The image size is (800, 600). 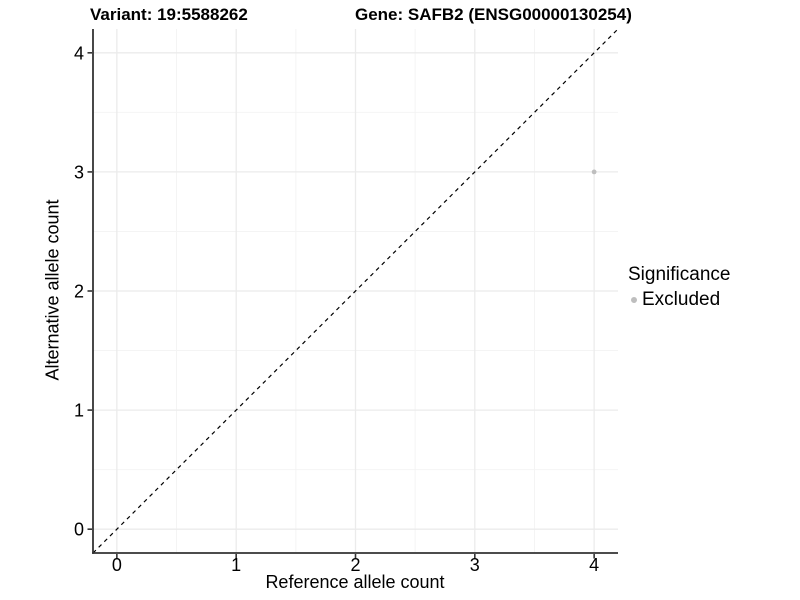 I want to click on legend-item-label: Excluded, so click(x=681, y=299).